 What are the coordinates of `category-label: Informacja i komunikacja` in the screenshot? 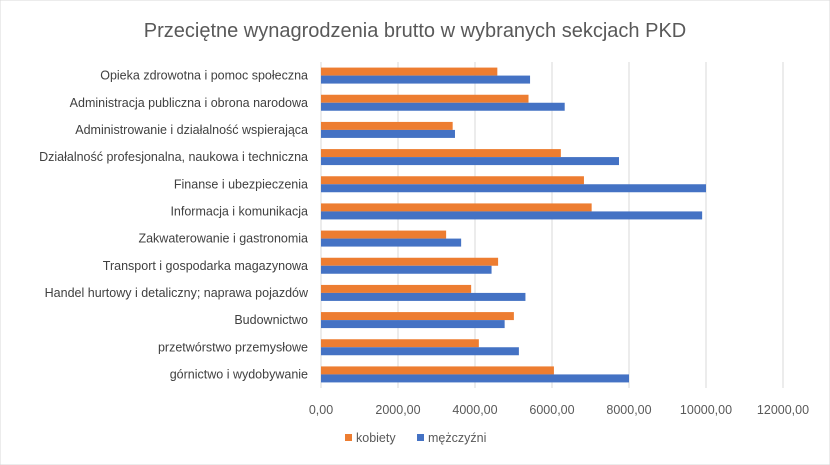 It's located at (239, 211).